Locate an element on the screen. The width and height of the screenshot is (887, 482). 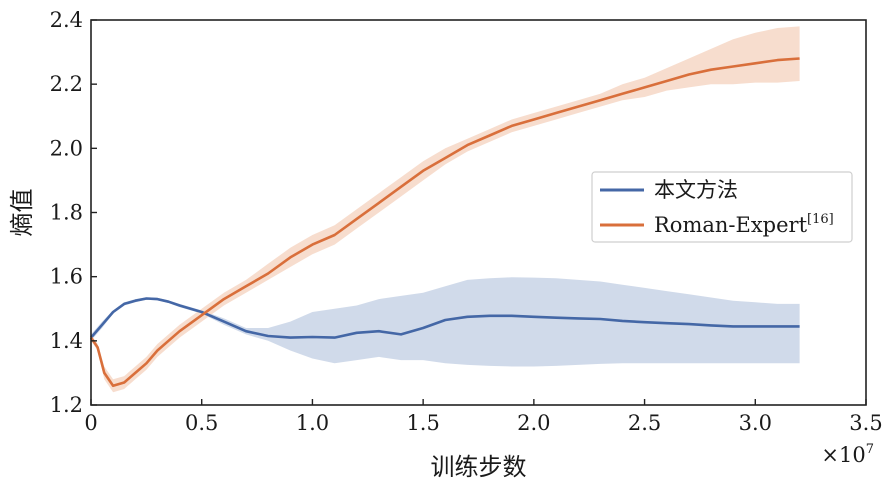
x-tick-label: 1.0 is located at coordinates (312, 423).